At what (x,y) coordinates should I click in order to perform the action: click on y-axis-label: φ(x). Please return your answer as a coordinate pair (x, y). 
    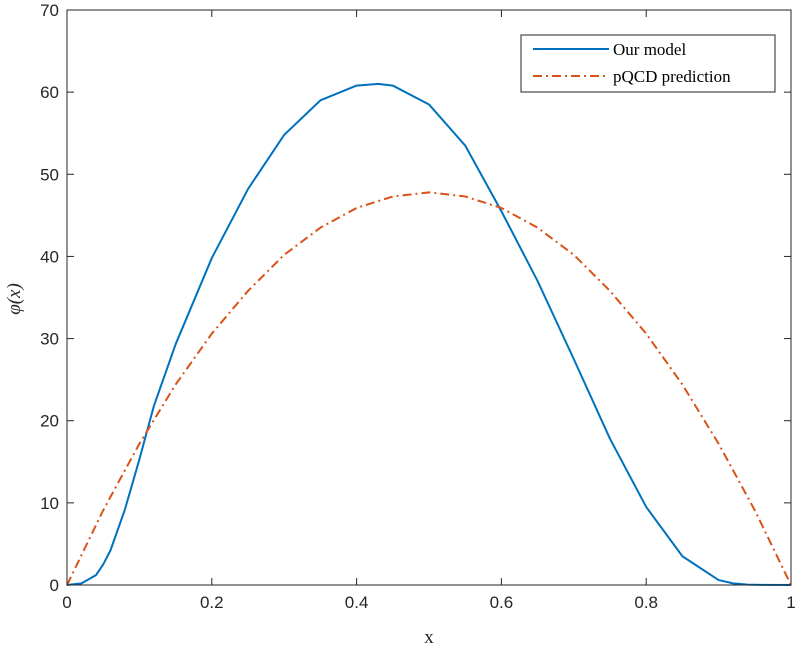
    Looking at the image, I should click on (14, 299).